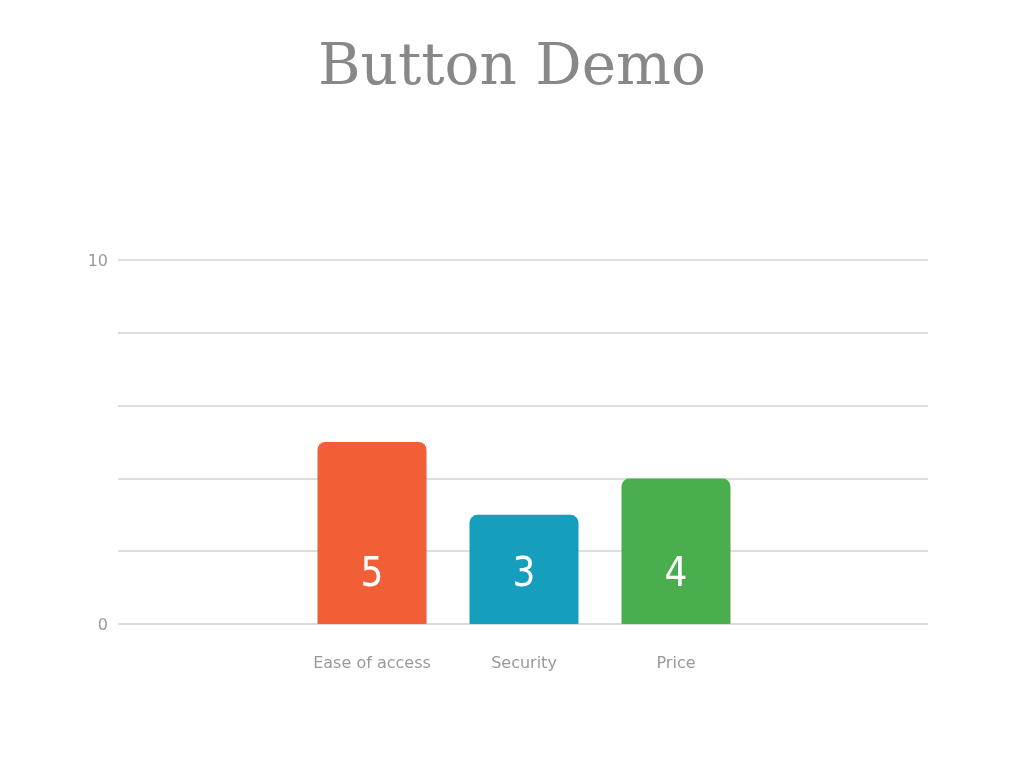 The height and width of the screenshot is (768, 1024). What do you see at coordinates (372, 572) in the screenshot?
I see `data-label: 5` at bounding box center [372, 572].